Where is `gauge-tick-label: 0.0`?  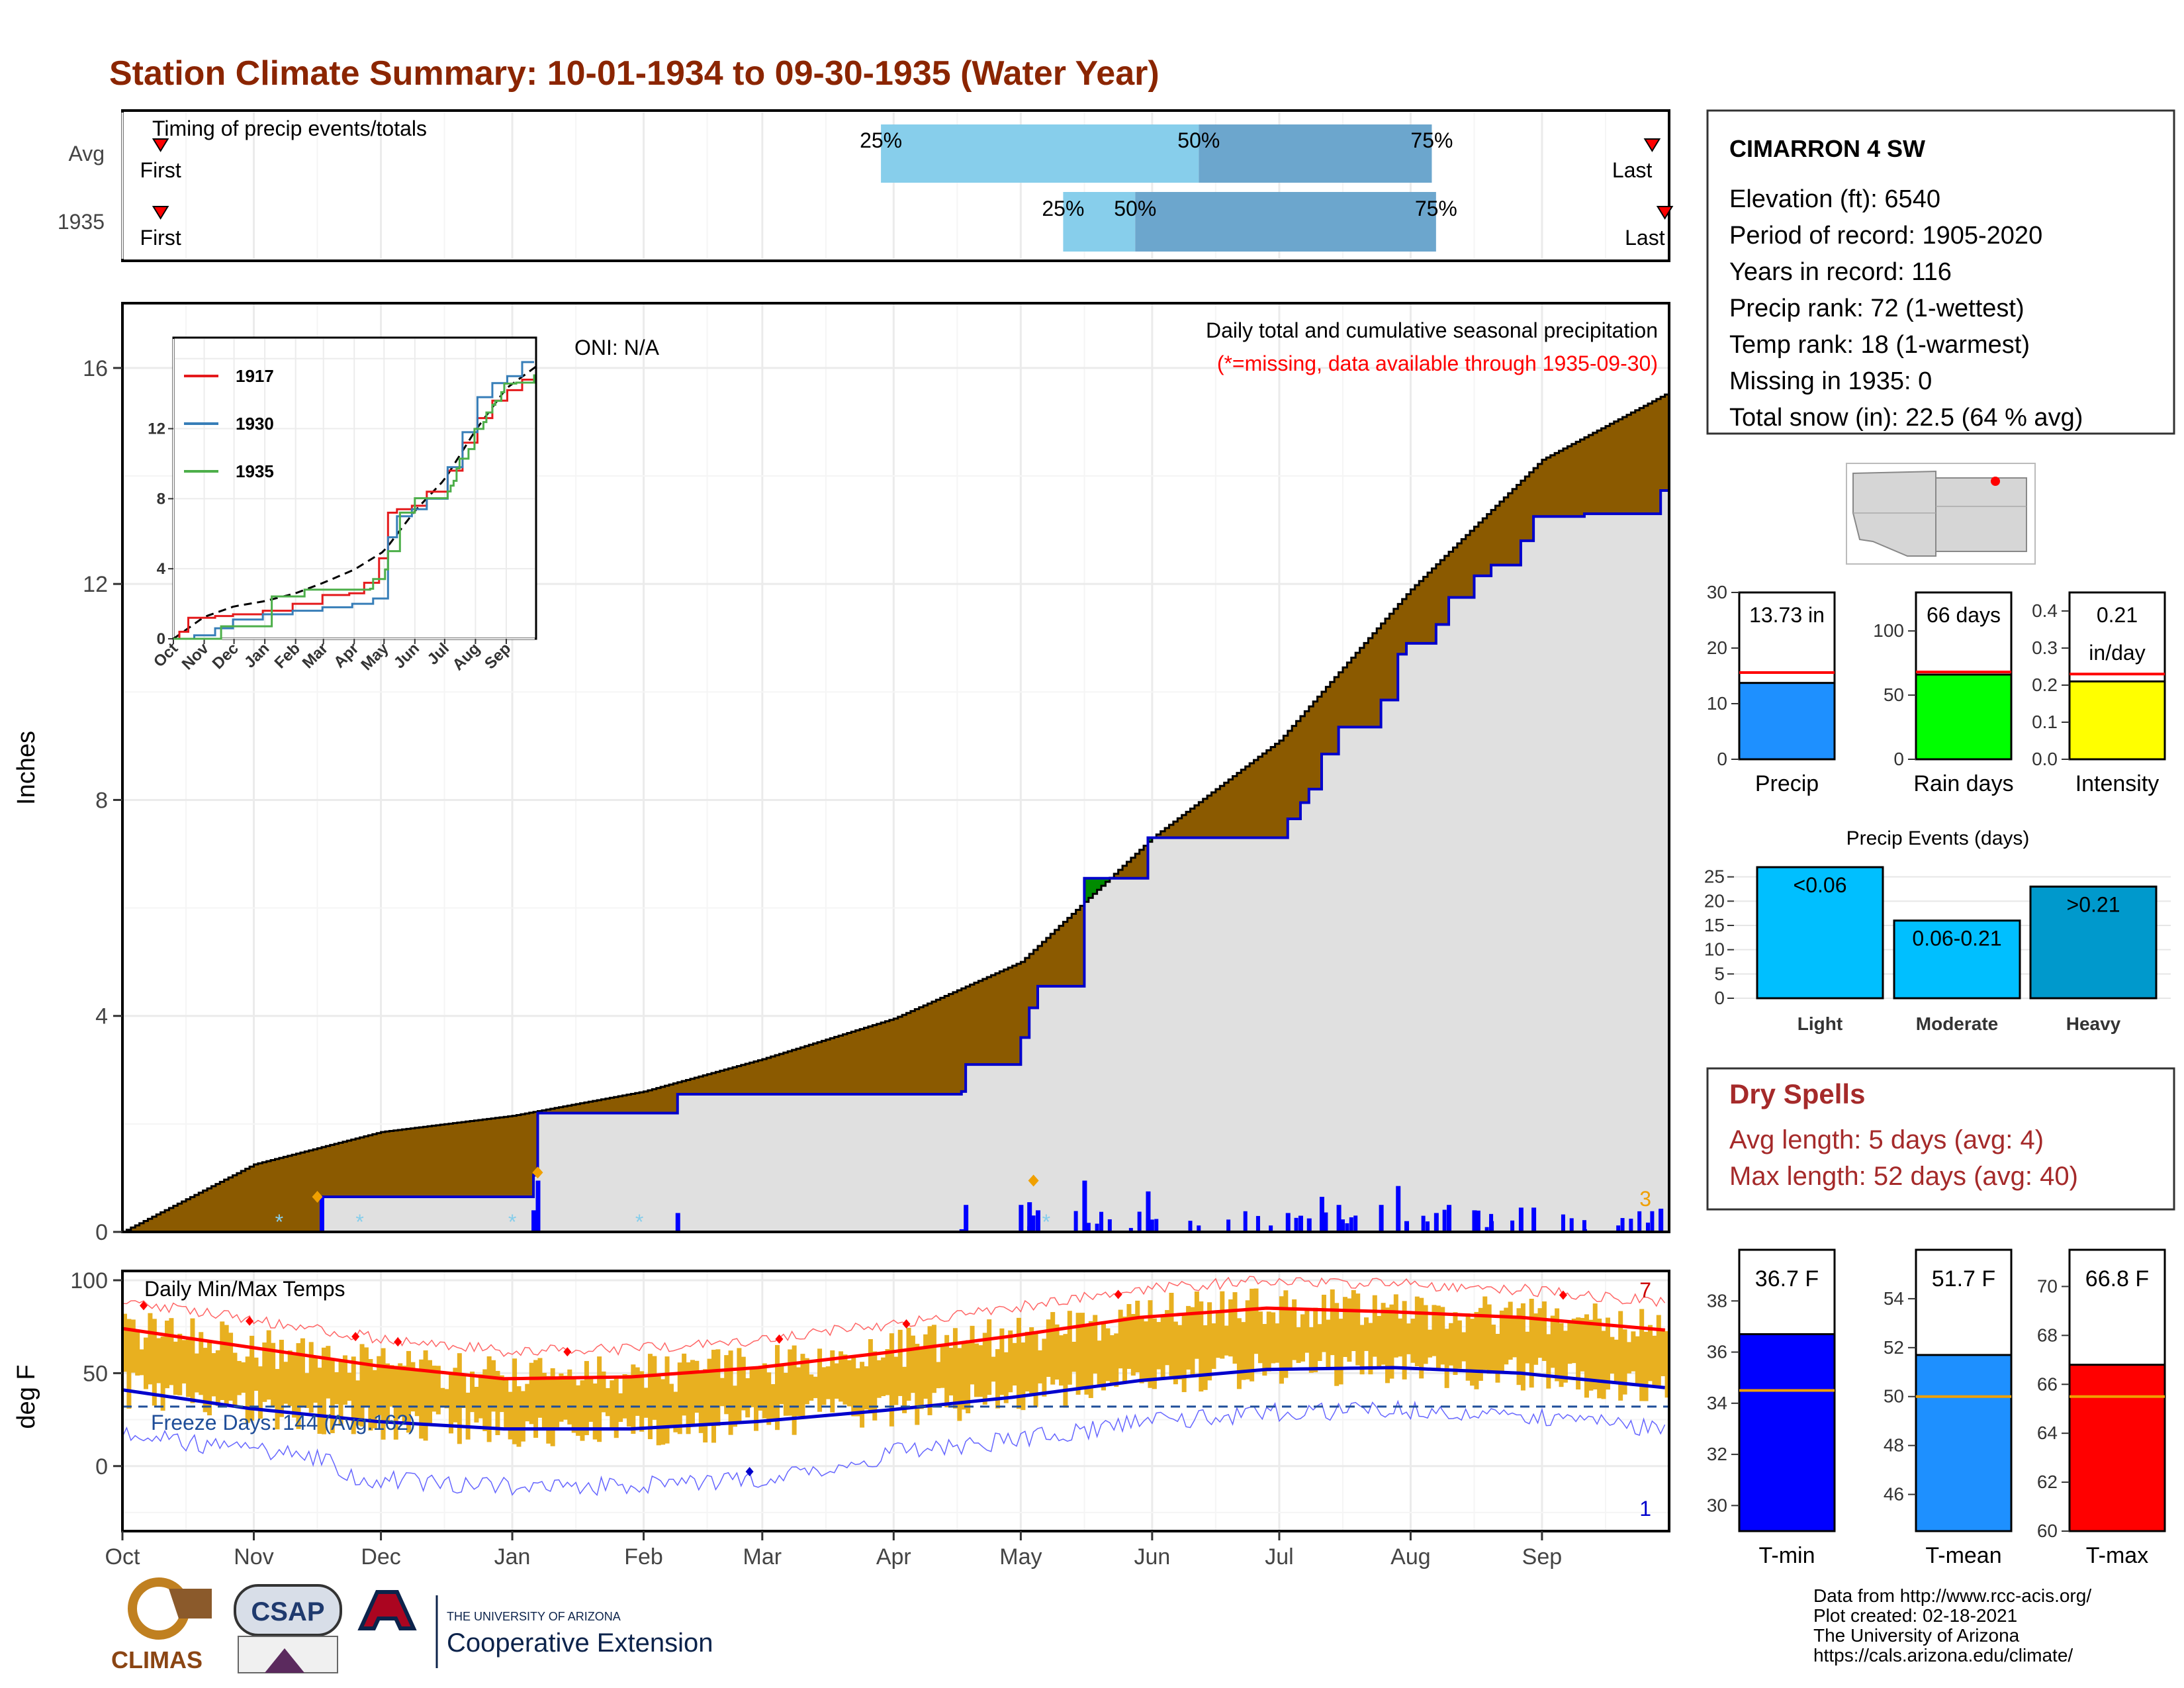 gauge-tick-label: 0.0 is located at coordinates (2045, 759).